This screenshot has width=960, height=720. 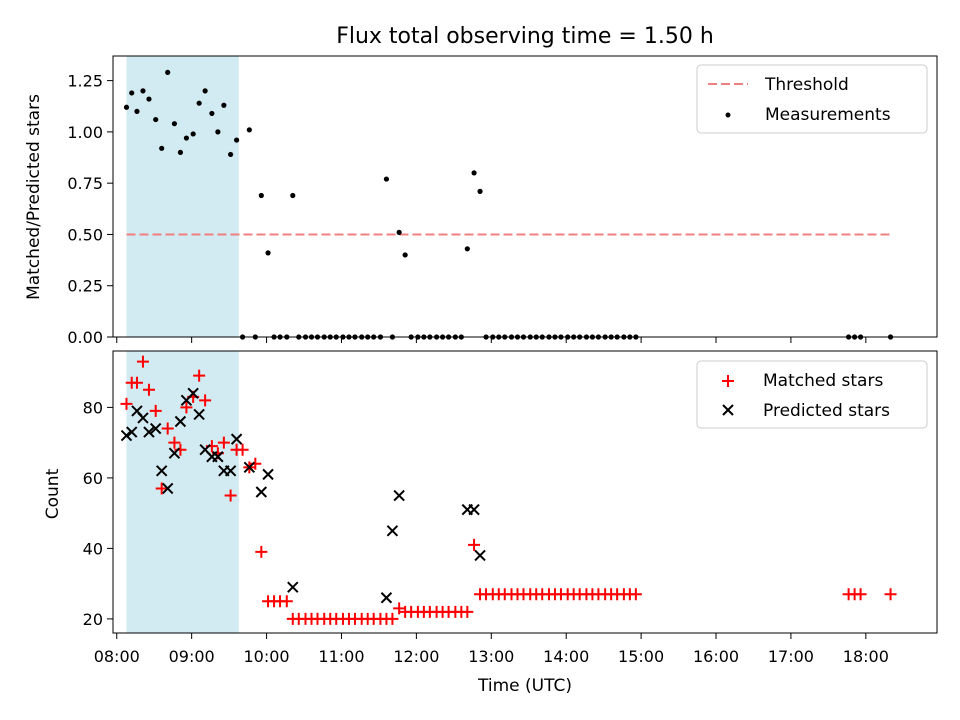 I want to click on bottom-legend: Matched stars Predicted stars, so click(x=812, y=394).